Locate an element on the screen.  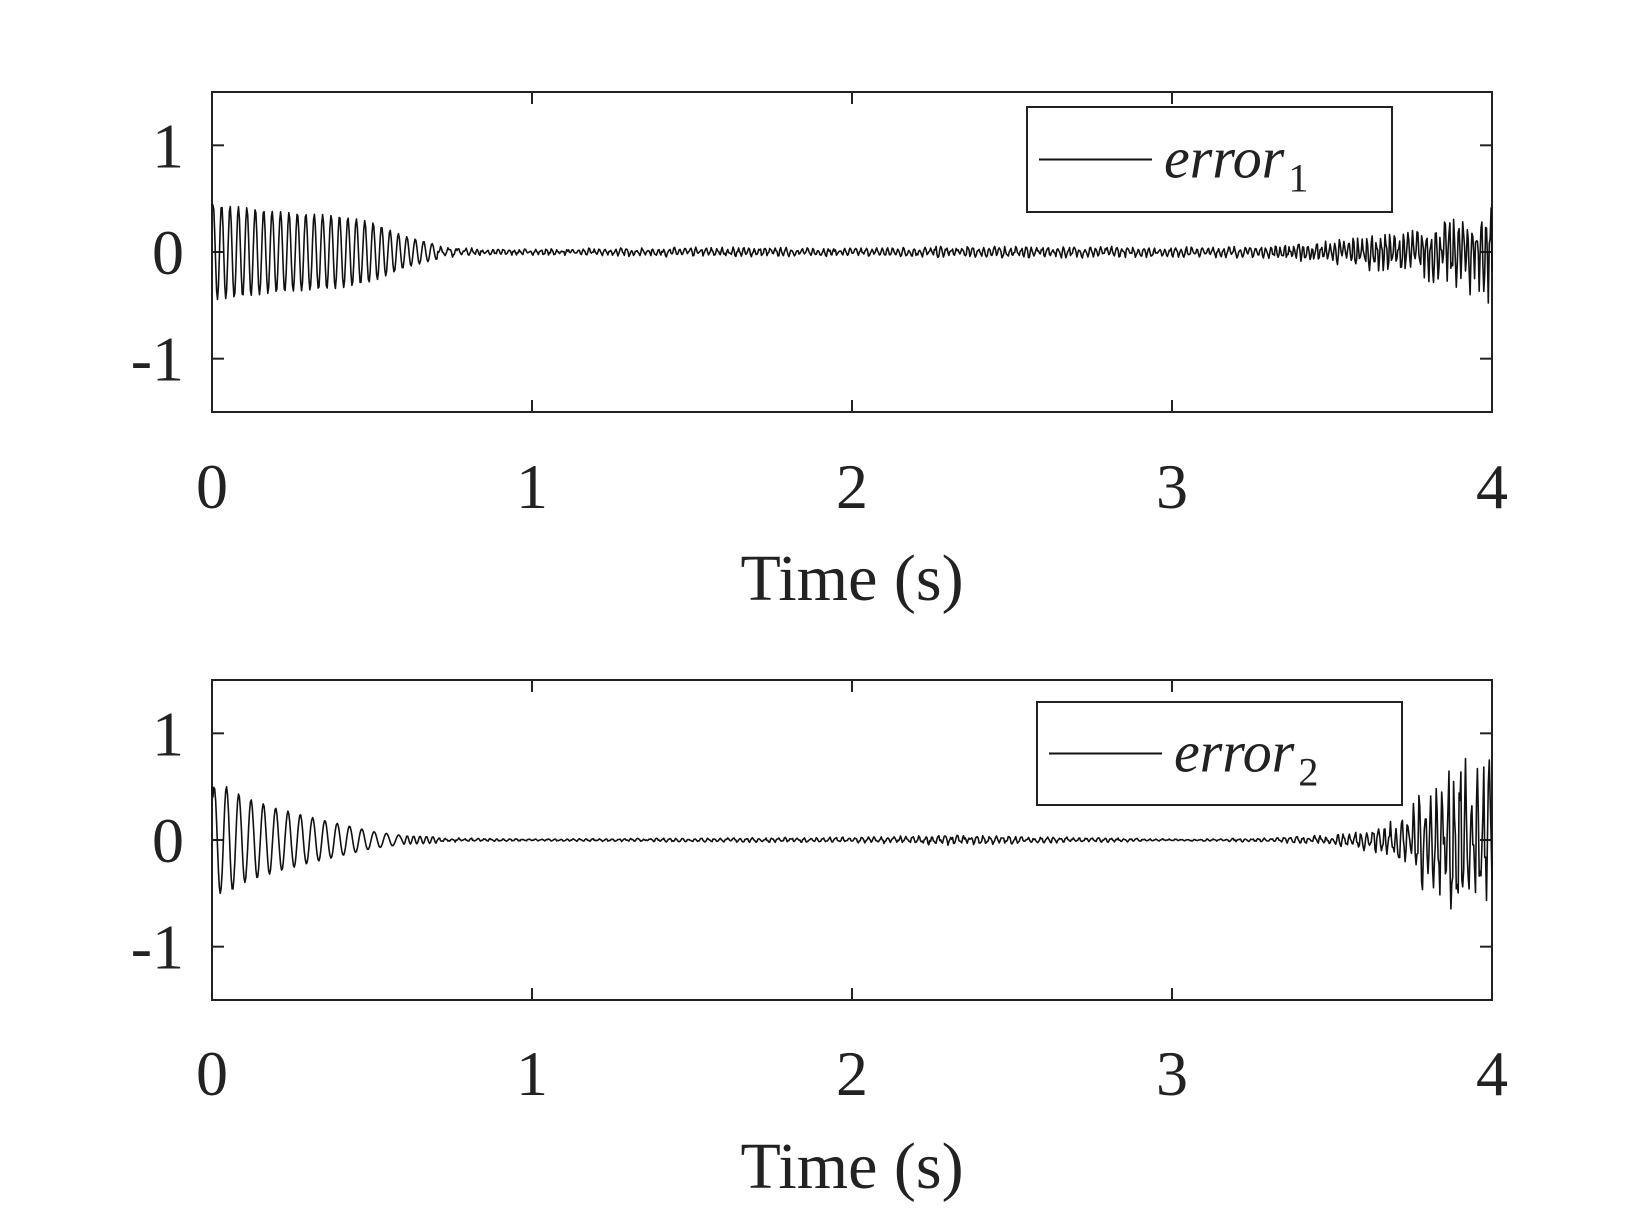
legend: error 2 is located at coordinates (1219, 753).